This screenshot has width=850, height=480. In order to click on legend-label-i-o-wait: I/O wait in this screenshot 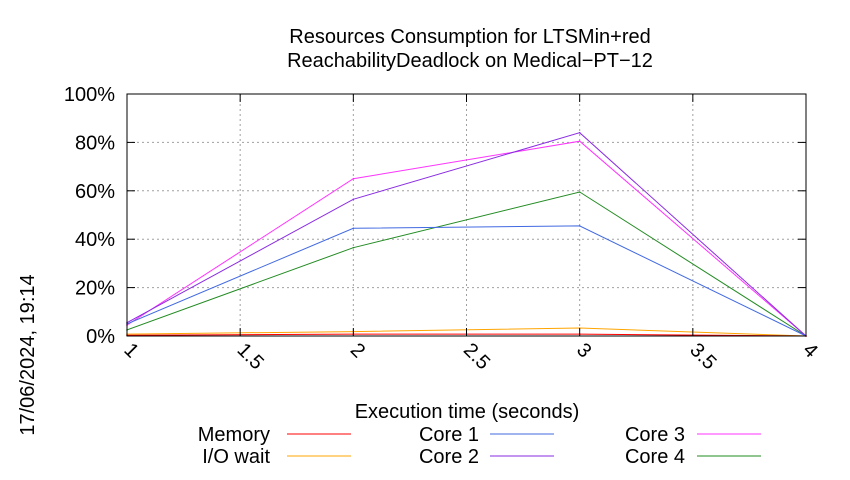, I will do `click(236, 457)`.